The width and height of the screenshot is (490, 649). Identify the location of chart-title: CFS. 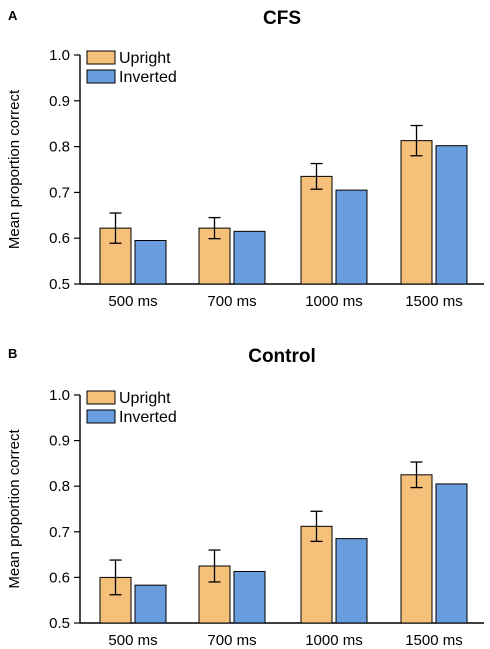
(282, 18).